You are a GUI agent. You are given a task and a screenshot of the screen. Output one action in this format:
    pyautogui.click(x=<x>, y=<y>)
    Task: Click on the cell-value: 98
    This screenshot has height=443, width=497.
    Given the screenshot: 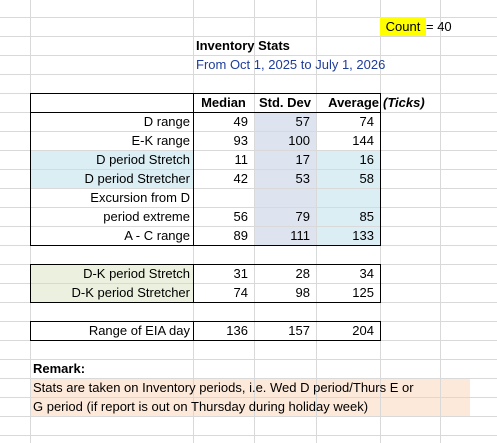 What is the action you would take?
    pyautogui.click(x=302, y=292)
    